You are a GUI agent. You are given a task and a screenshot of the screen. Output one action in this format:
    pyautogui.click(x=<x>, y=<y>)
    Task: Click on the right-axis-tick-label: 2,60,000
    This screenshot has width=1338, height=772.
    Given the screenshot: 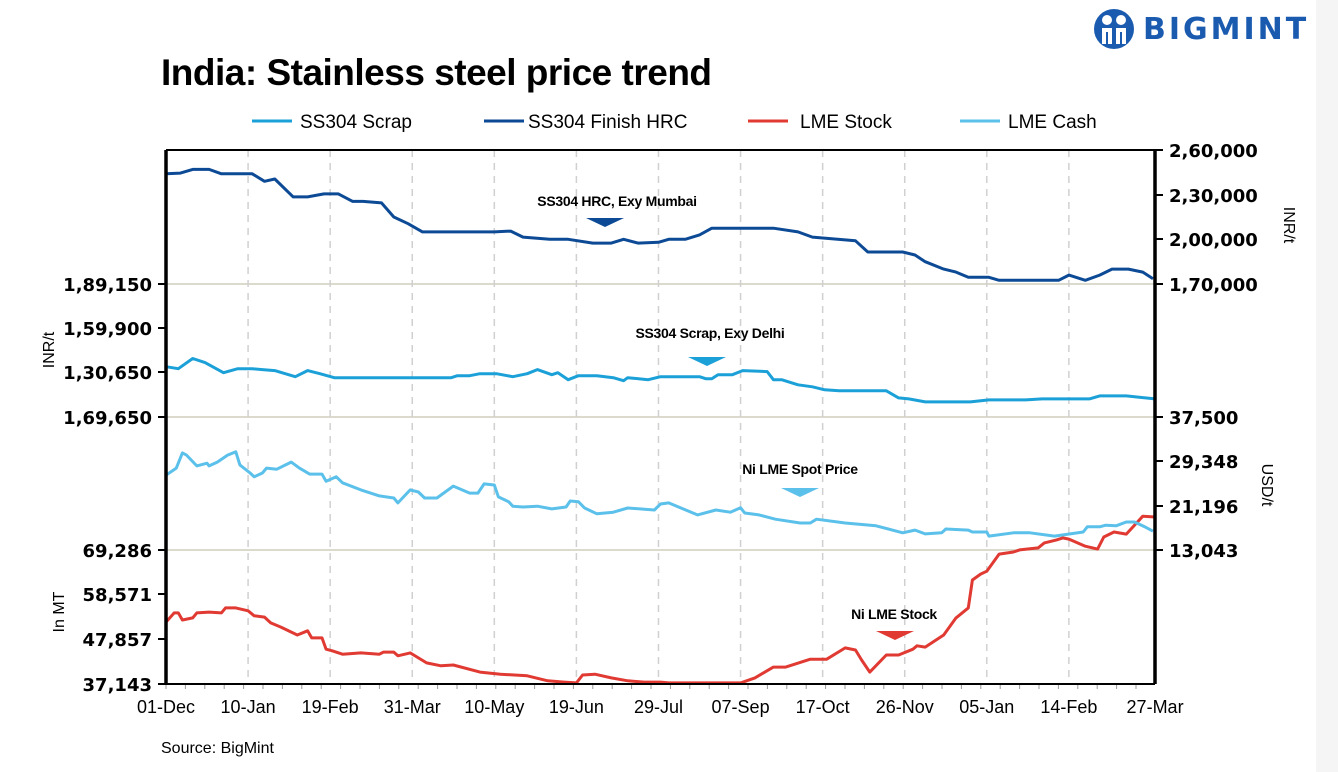 What is the action you would take?
    pyautogui.click(x=1213, y=151)
    